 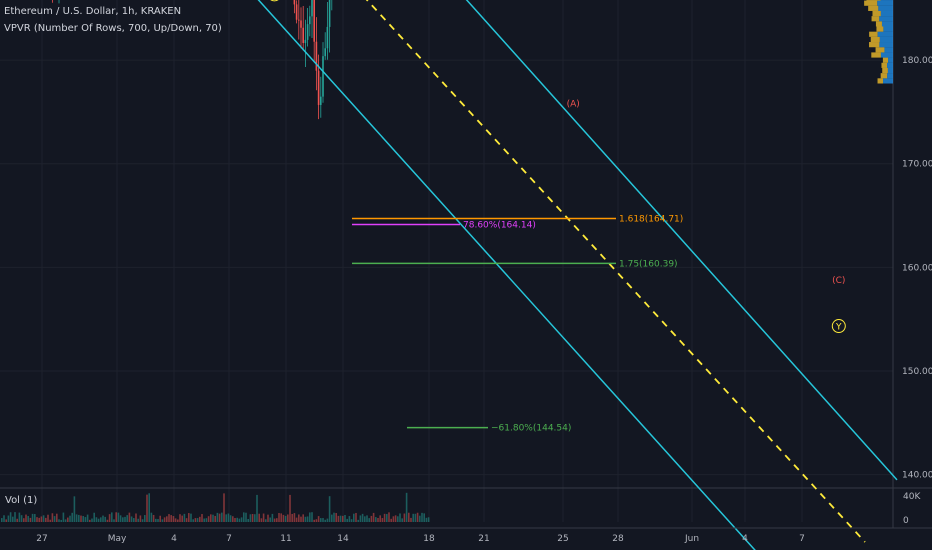 What do you see at coordinates (906, 521) in the screenshot?
I see `volume-tick-label: 0` at bounding box center [906, 521].